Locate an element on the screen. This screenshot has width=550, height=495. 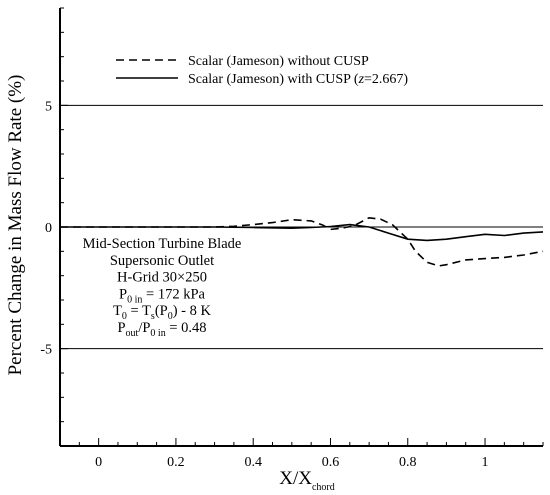
x-tick-label: 0.8 is located at coordinates (408, 462).